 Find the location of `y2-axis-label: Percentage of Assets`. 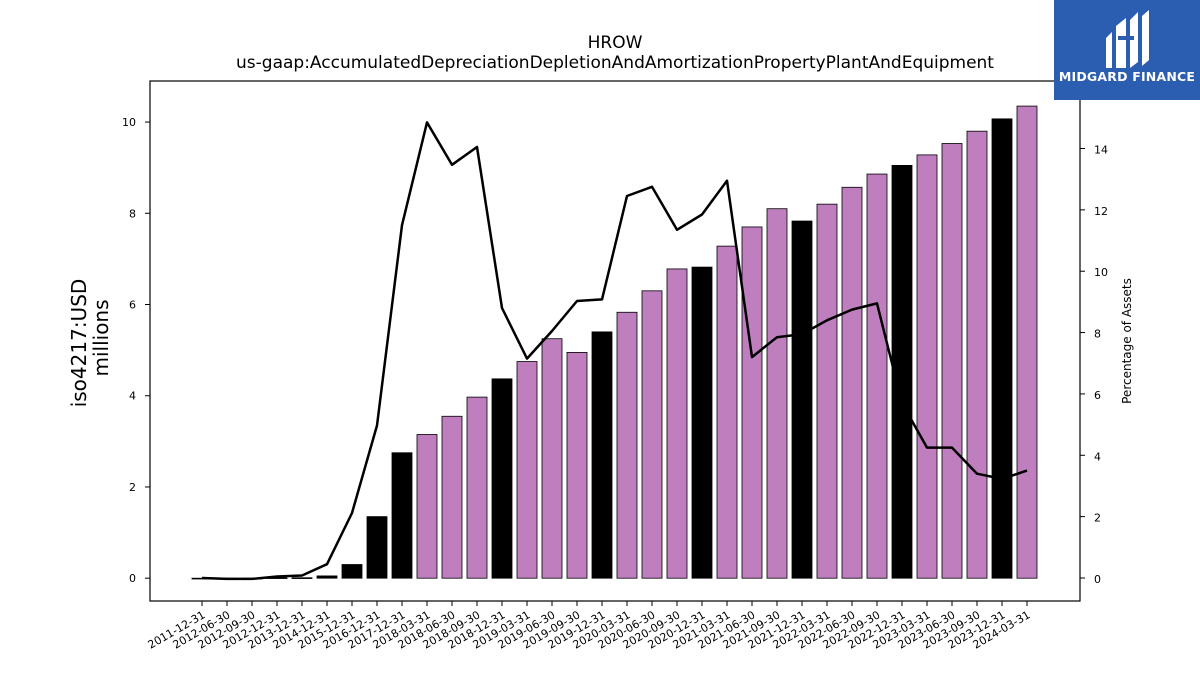

y2-axis-label: Percentage of Assets is located at coordinates (1127, 341).